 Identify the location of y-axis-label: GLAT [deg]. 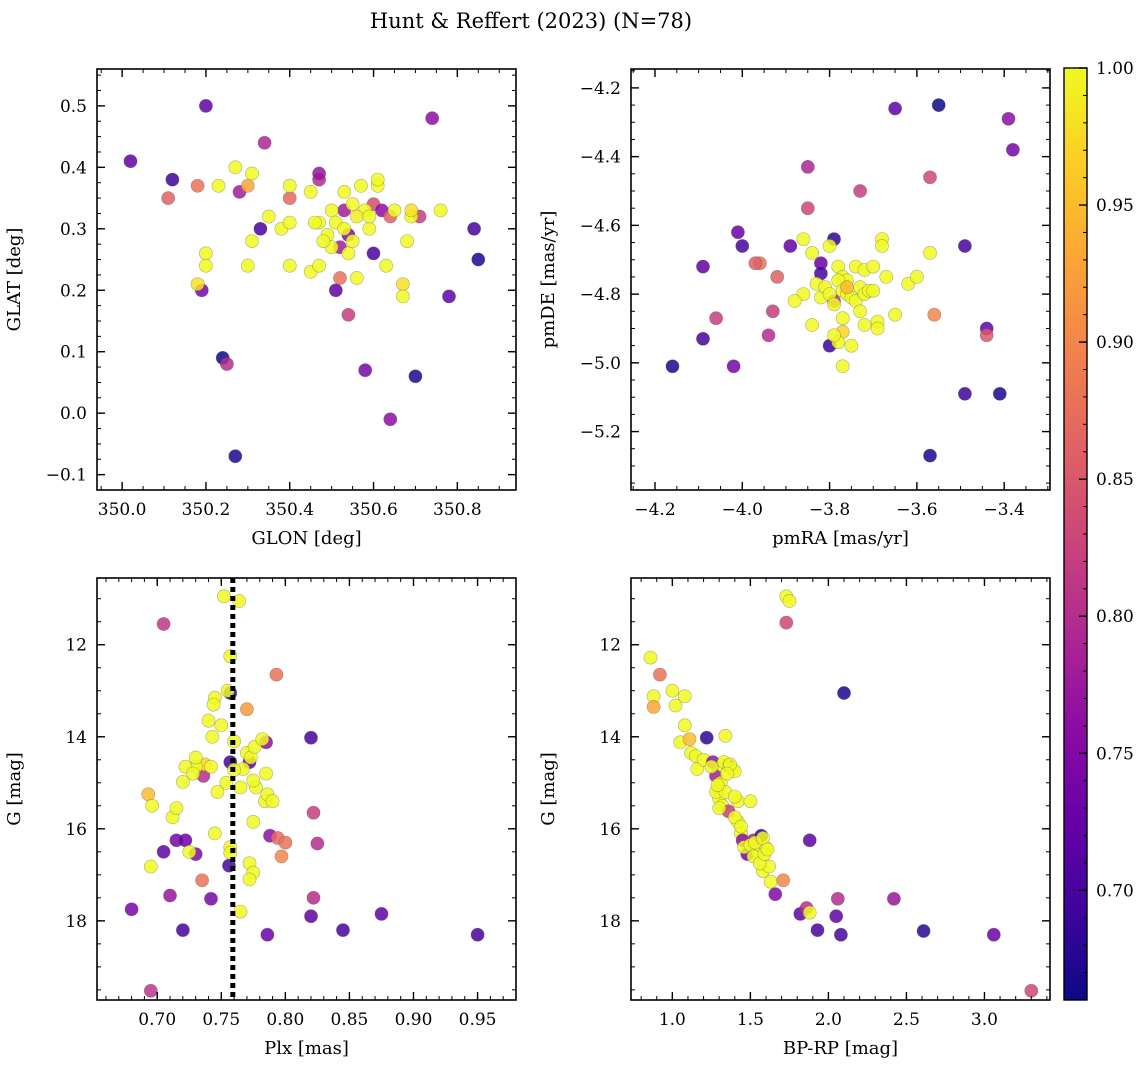
(14, 280).